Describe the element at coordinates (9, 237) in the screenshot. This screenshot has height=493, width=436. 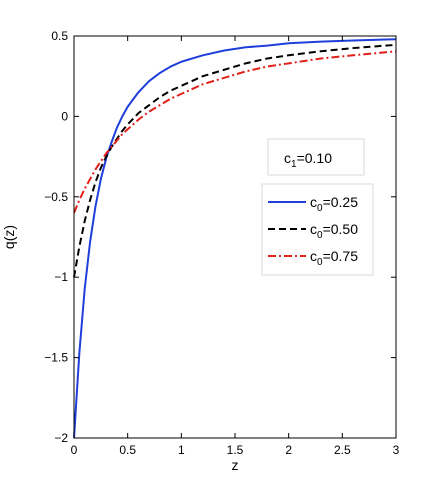
I see `y-axis-label: q(z)` at that location.